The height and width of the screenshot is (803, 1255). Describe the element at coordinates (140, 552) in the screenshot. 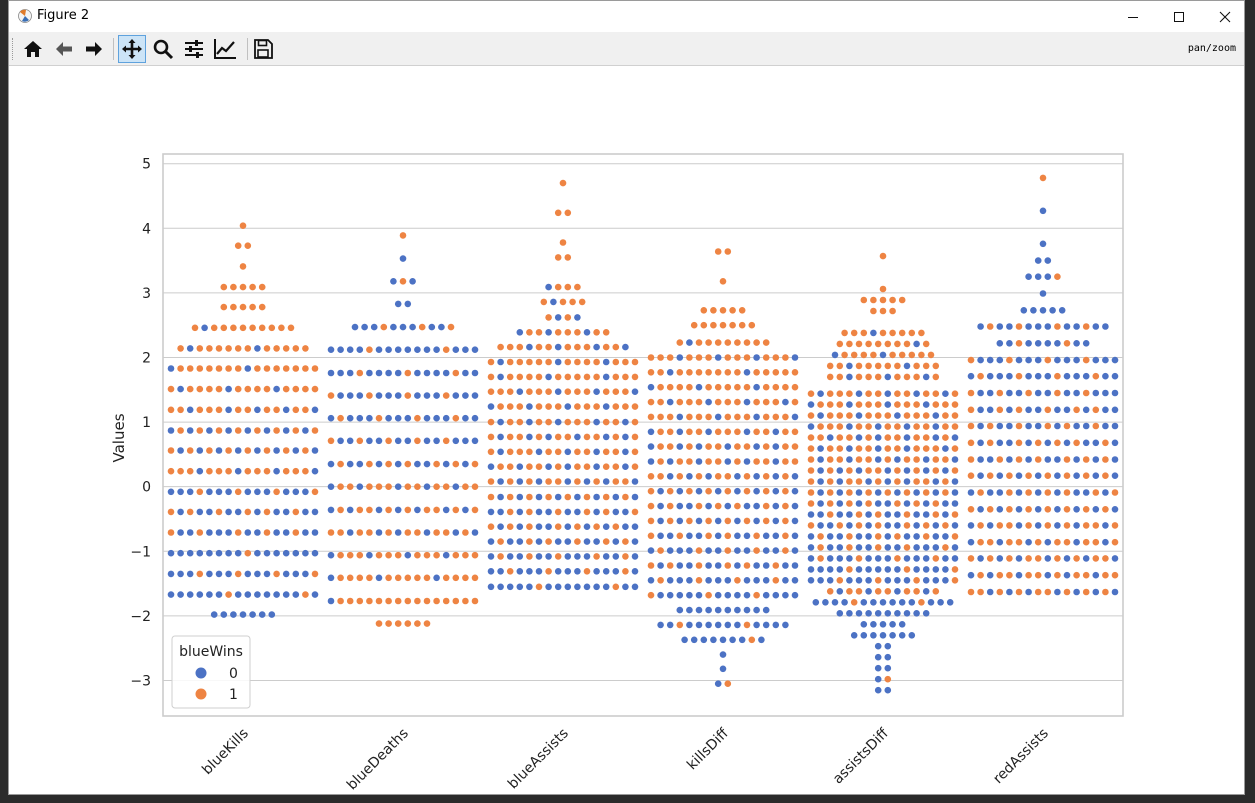

I see `y-tick-label: −1` at that location.